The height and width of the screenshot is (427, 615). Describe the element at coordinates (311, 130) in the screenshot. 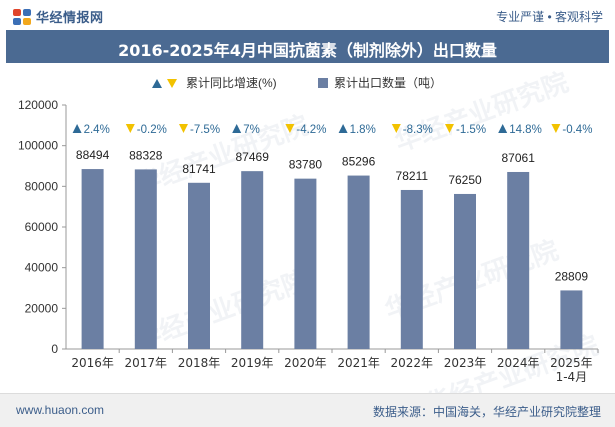

I see `growth-label: -4.2%` at that location.